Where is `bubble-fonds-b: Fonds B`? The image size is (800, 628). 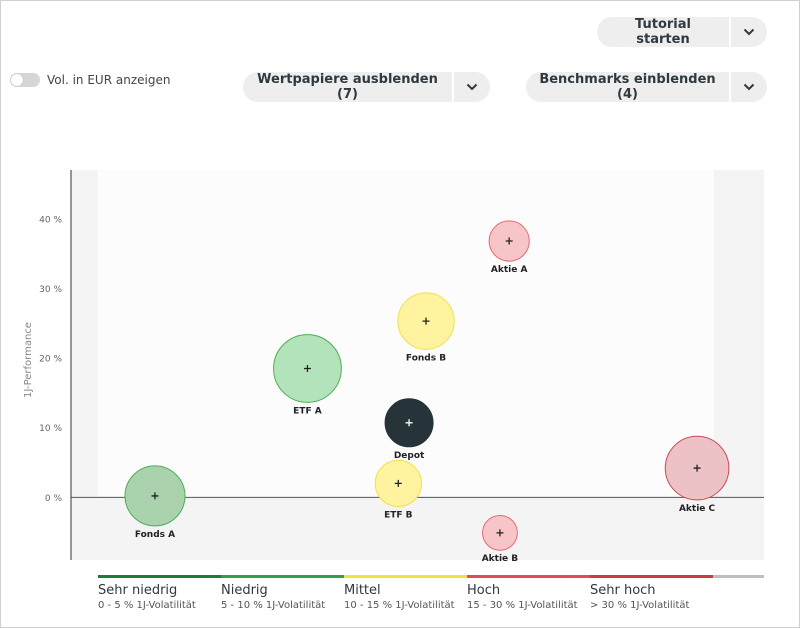
bubble-fonds-b: Fonds B is located at coordinates (426, 327).